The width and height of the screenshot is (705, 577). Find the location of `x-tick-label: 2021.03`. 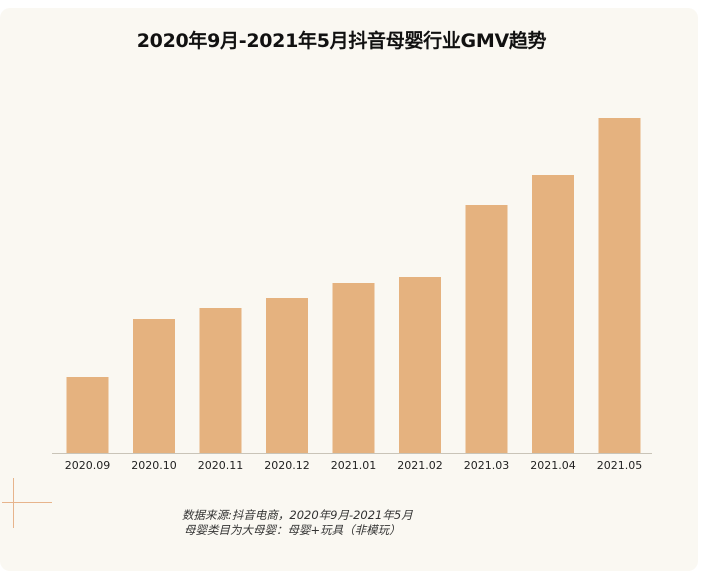

x-tick-label: 2021.03 is located at coordinates (487, 465).